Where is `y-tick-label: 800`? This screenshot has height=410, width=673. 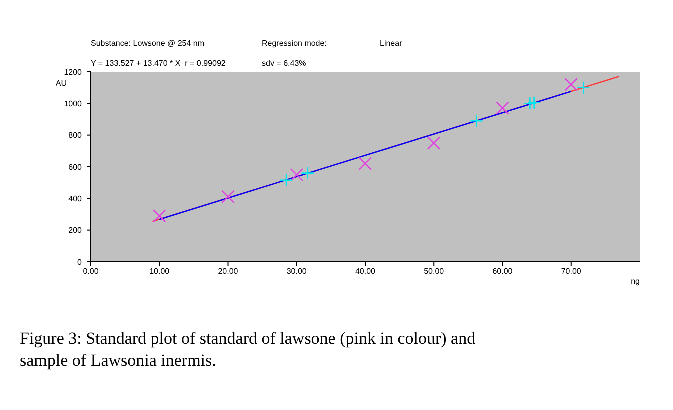 y-tick-label: 800 is located at coordinates (75, 135).